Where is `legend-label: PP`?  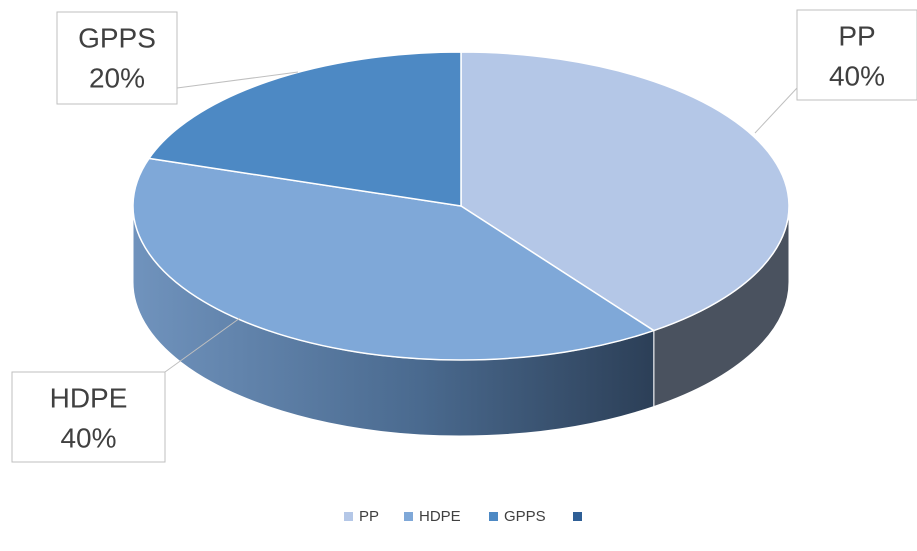 legend-label: PP is located at coordinates (369, 516).